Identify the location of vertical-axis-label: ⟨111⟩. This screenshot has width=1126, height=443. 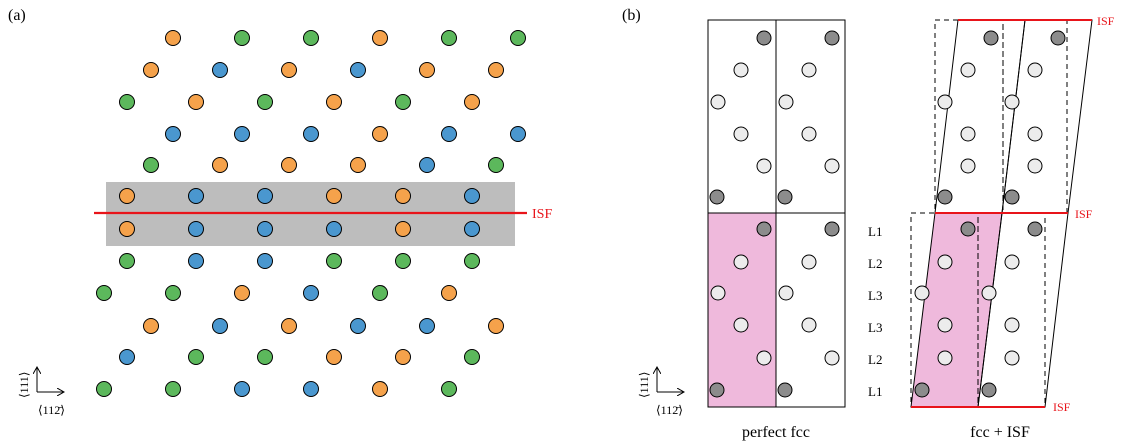
(644, 385).